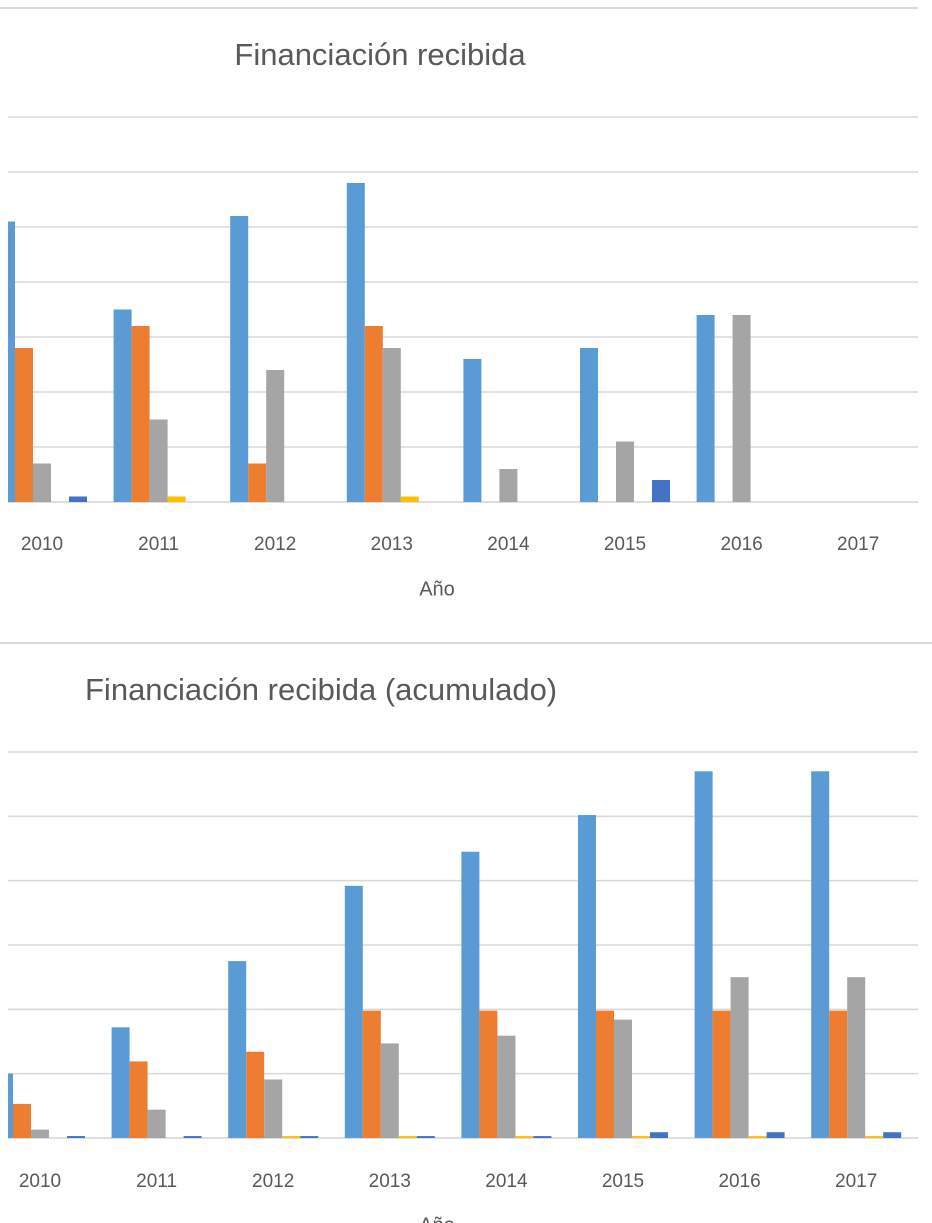 This screenshot has height=1223, width=932. Describe the element at coordinates (380, 54) in the screenshot. I see `chart-title: Financiación recibida` at that location.